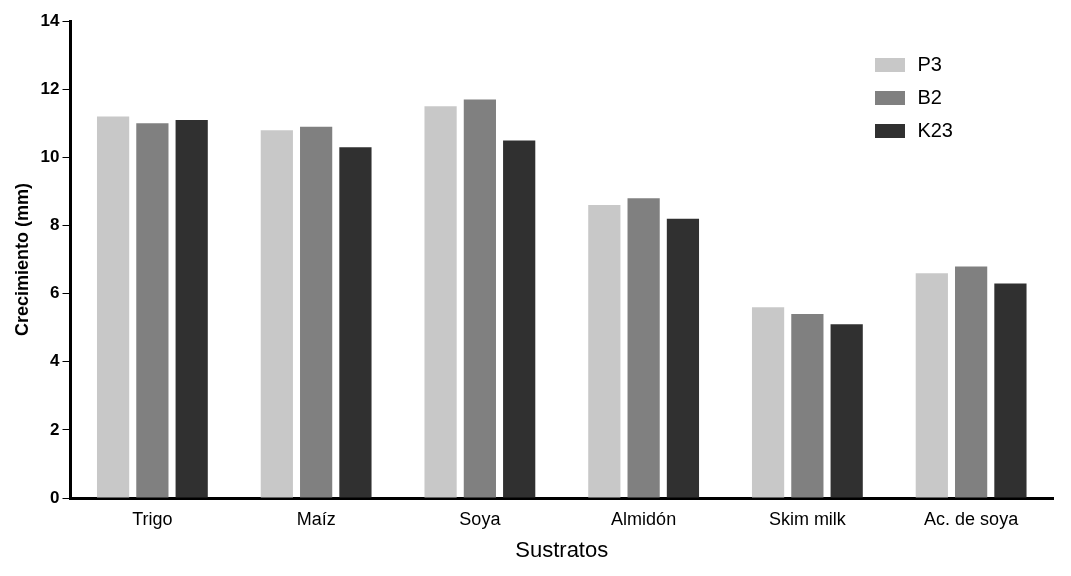  Describe the element at coordinates (152, 518) in the screenshot. I see `x-tick-label: Trigo` at that location.